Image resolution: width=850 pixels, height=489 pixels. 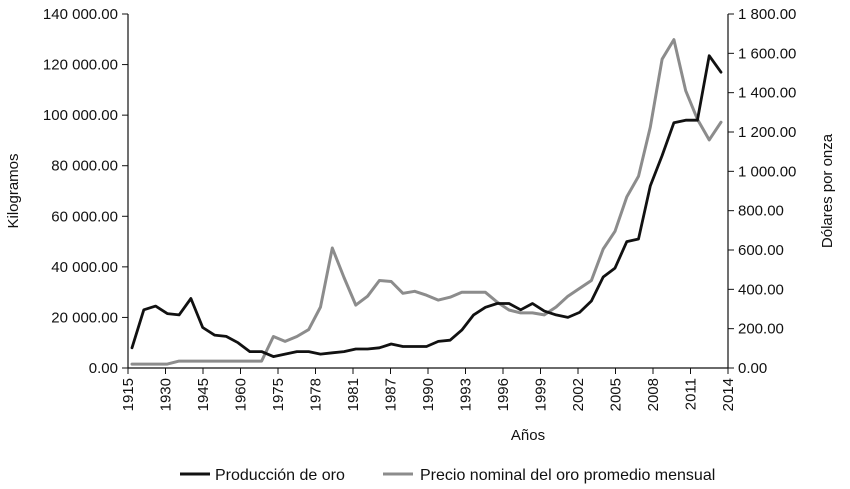 What do you see at coordinates (761, 250) in the screenshot?
I see `right-tick-label: 600.00` at bounding box center [761, 250].